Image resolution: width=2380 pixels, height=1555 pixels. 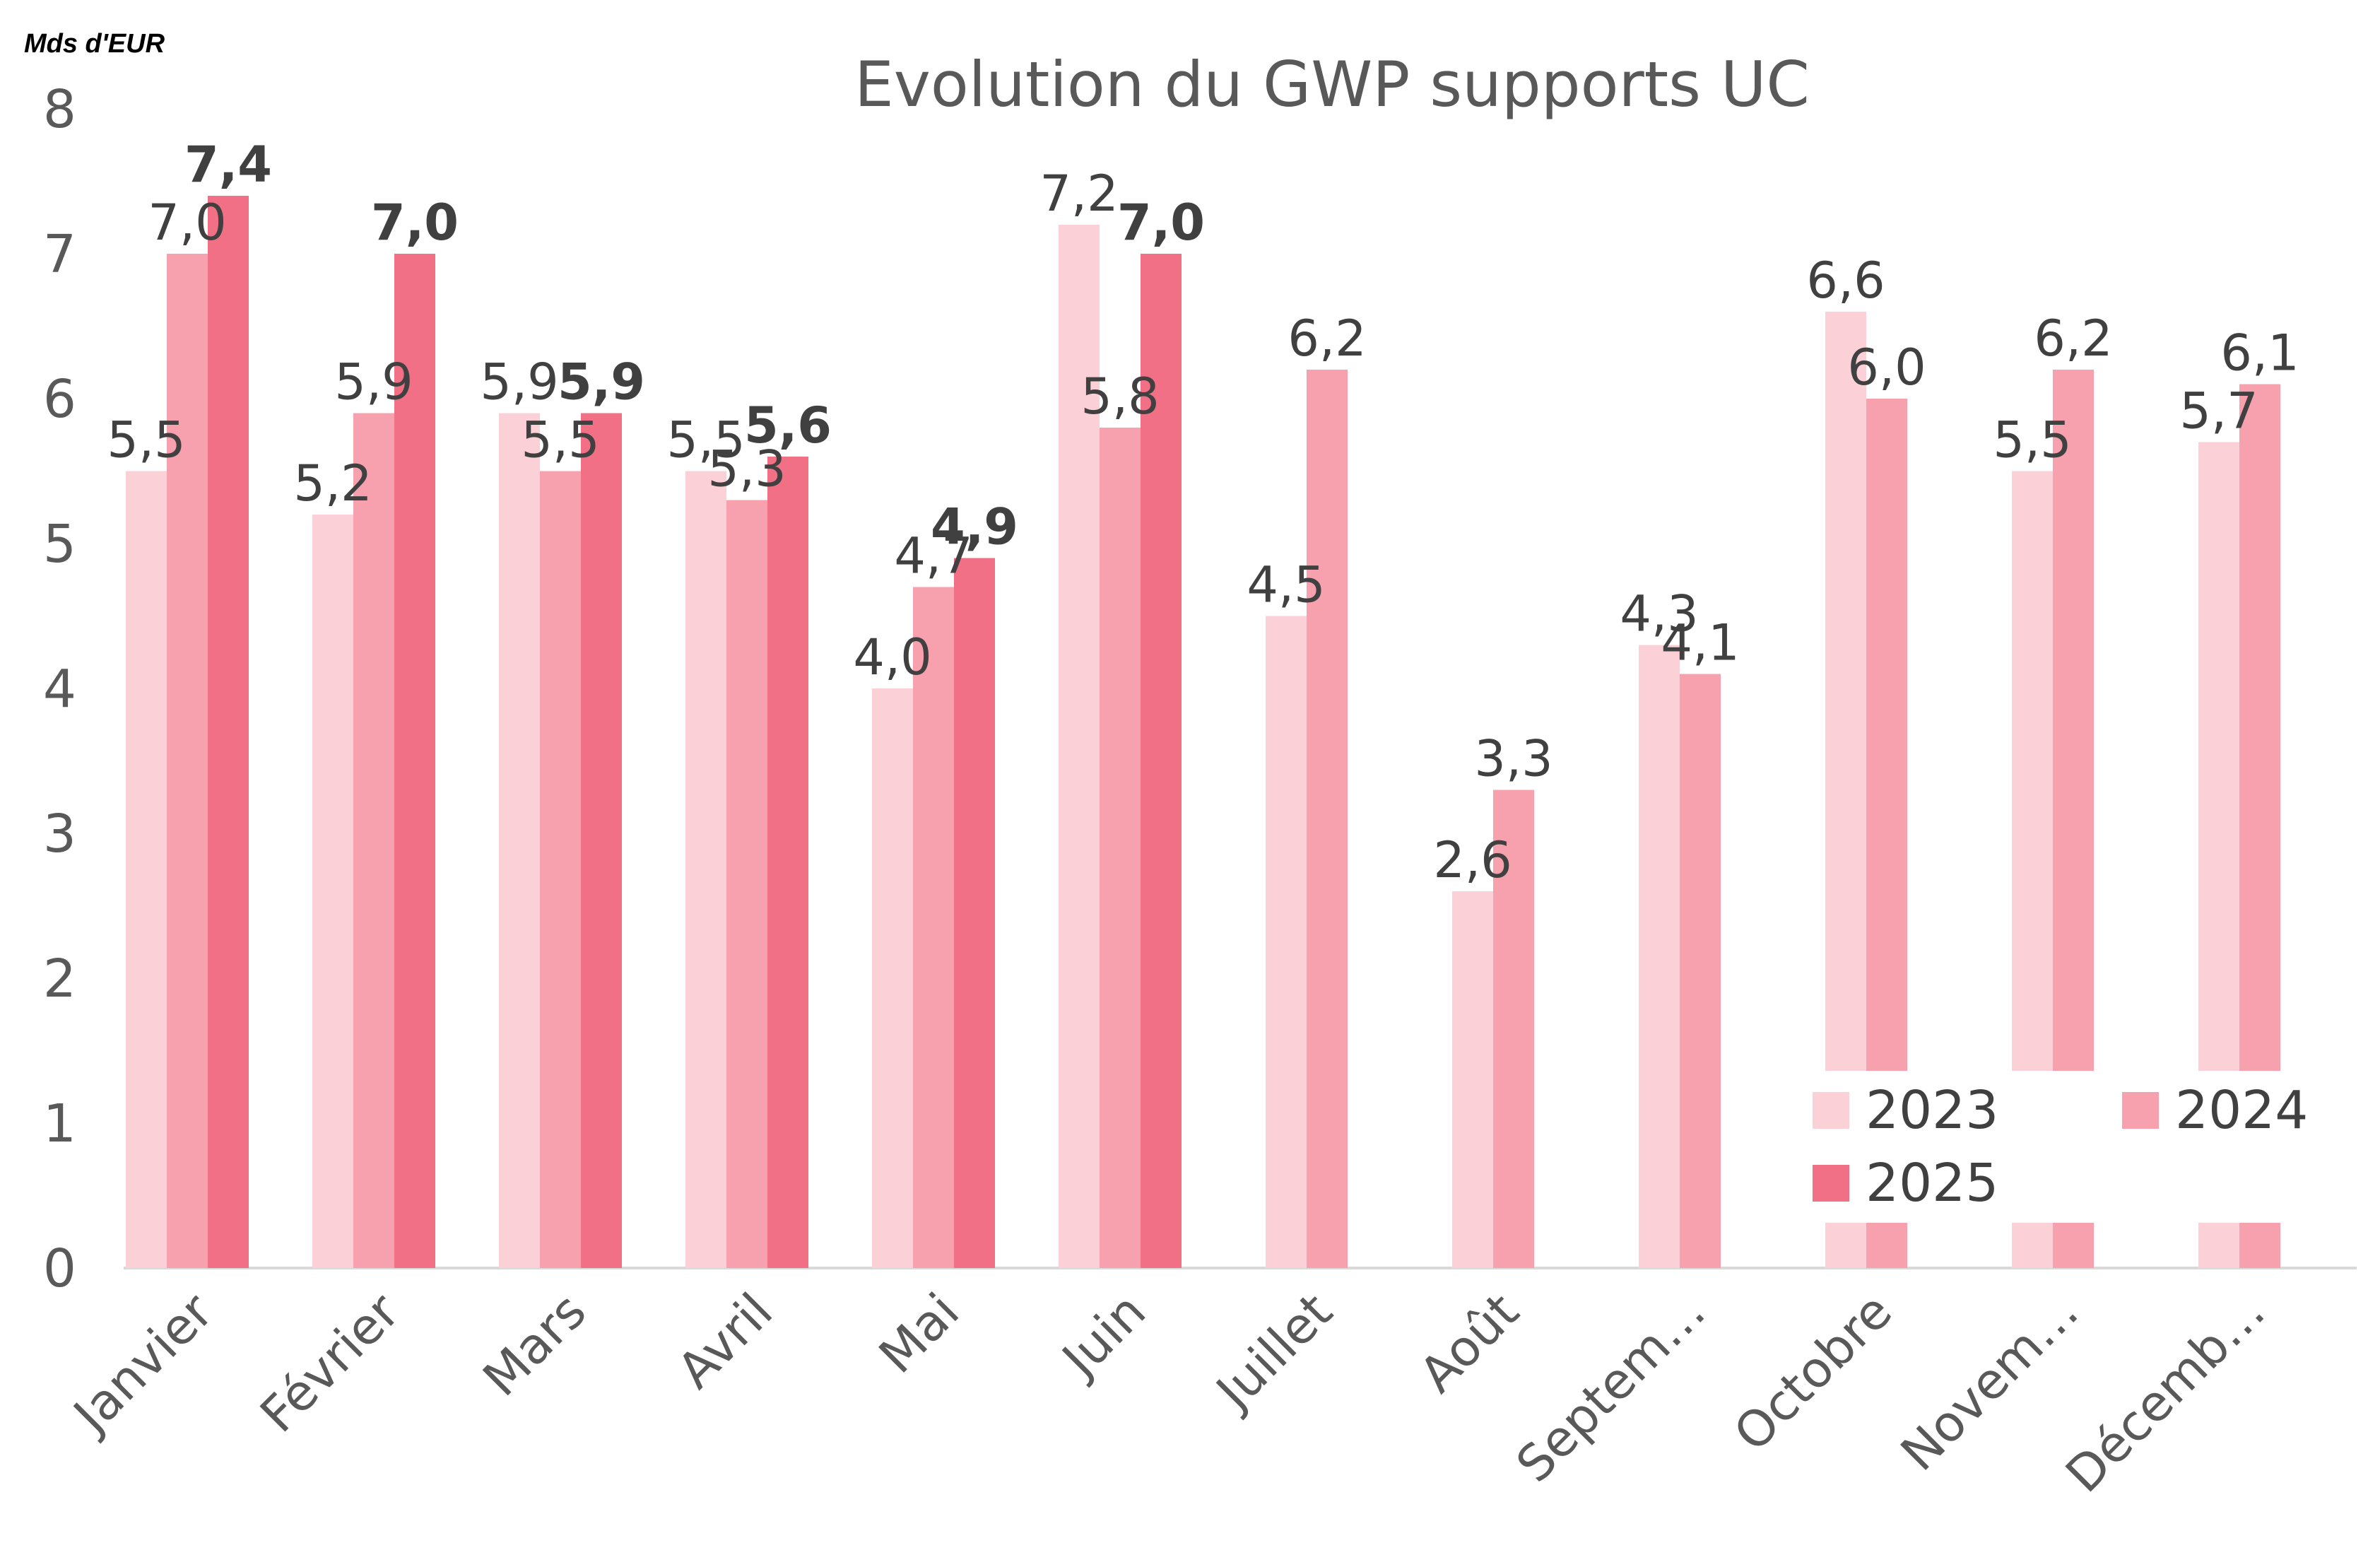 What do you see at coordinates (892, 657) in the screenshot?
I see `data-label-2023: 4,0` at bounding box center [892, 657].